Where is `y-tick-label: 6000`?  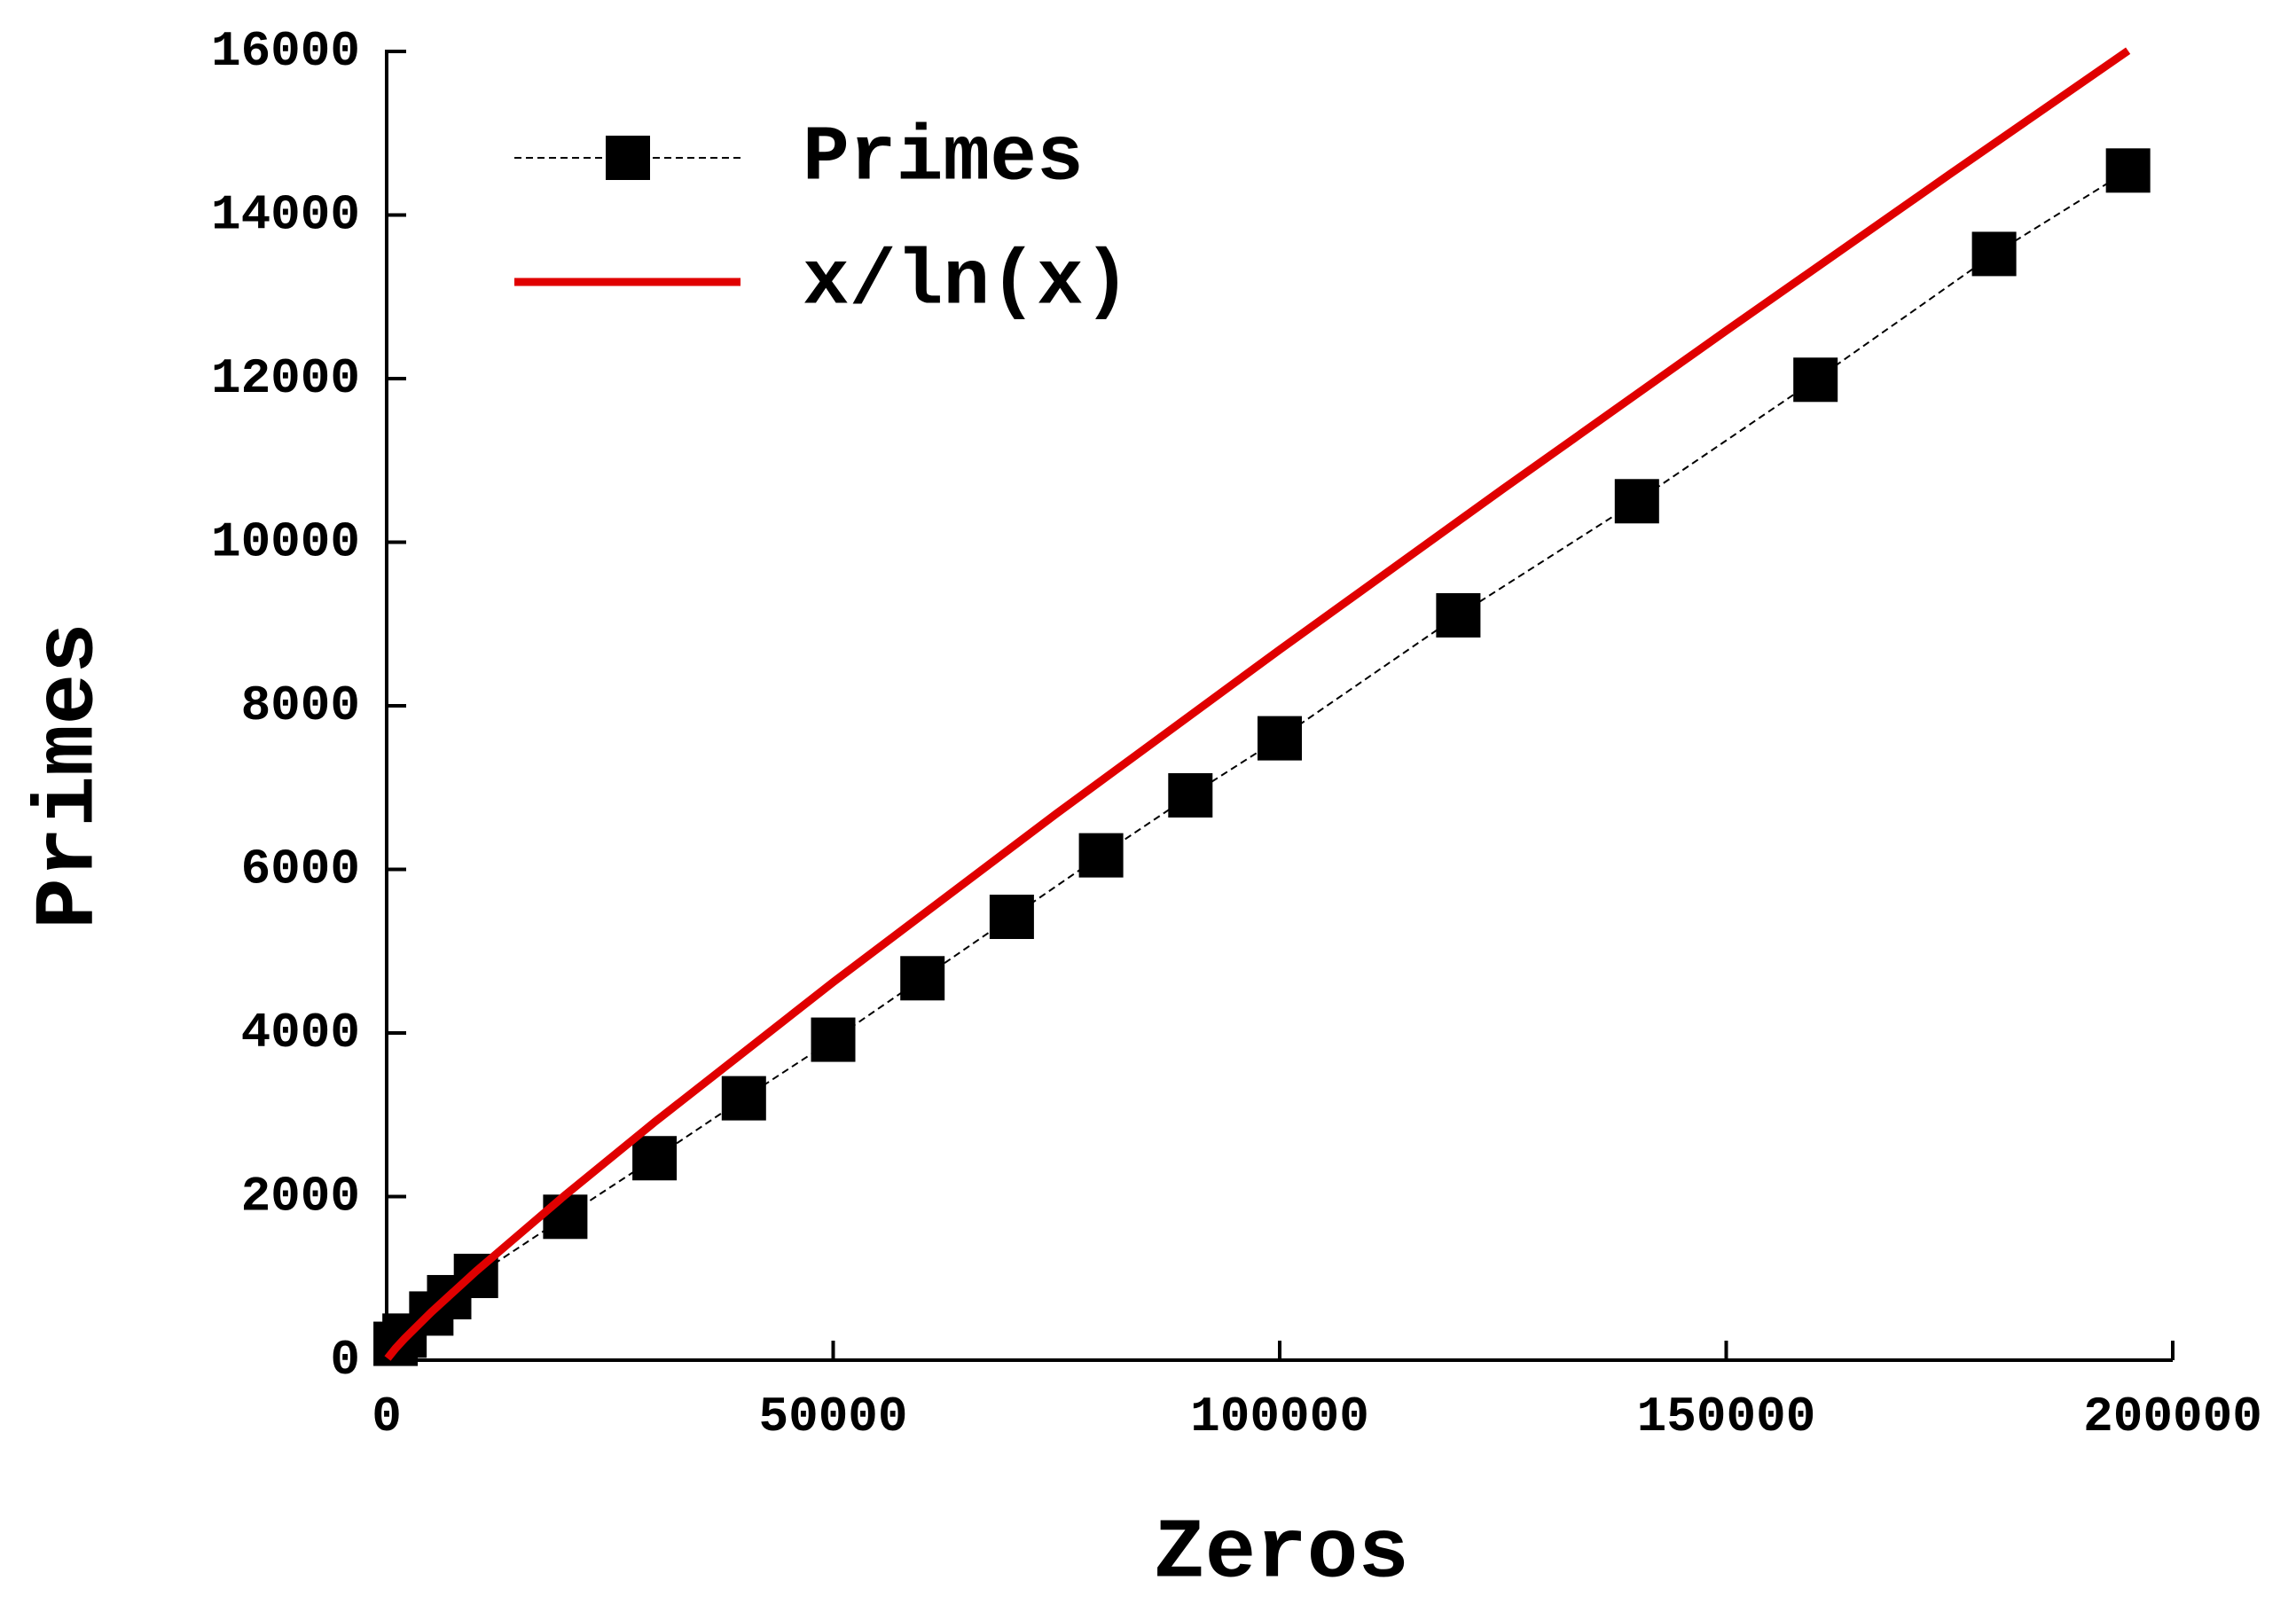
y-tick-label: 6000 is located at coordinates (300, 869).